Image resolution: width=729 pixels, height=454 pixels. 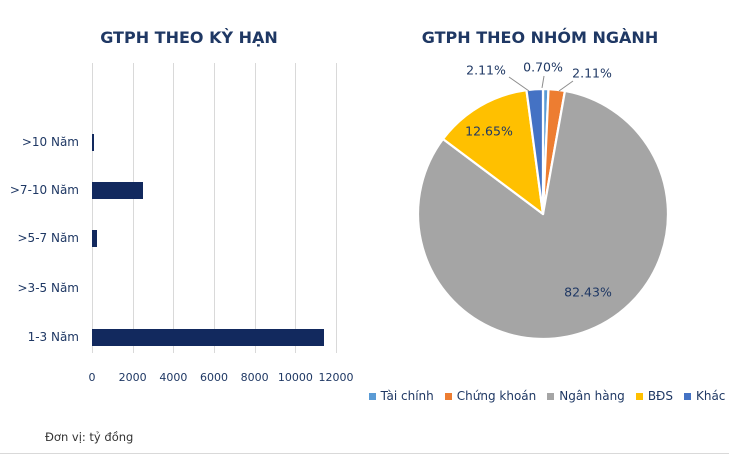 I want to click on pie-slice-khac, so click(x=535, y=151).